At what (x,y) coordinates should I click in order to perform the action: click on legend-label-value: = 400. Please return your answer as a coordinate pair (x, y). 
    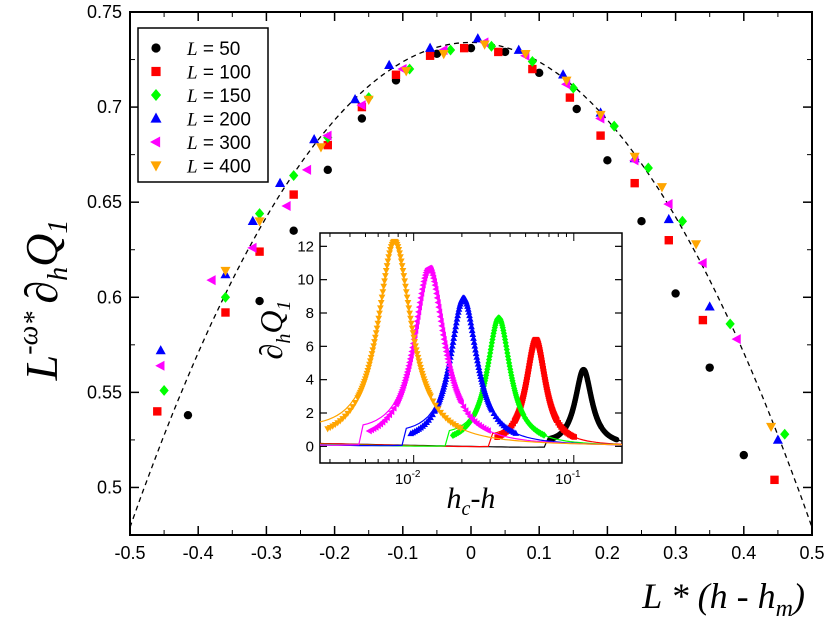
    Looking at the image, I should click on (224, 167).